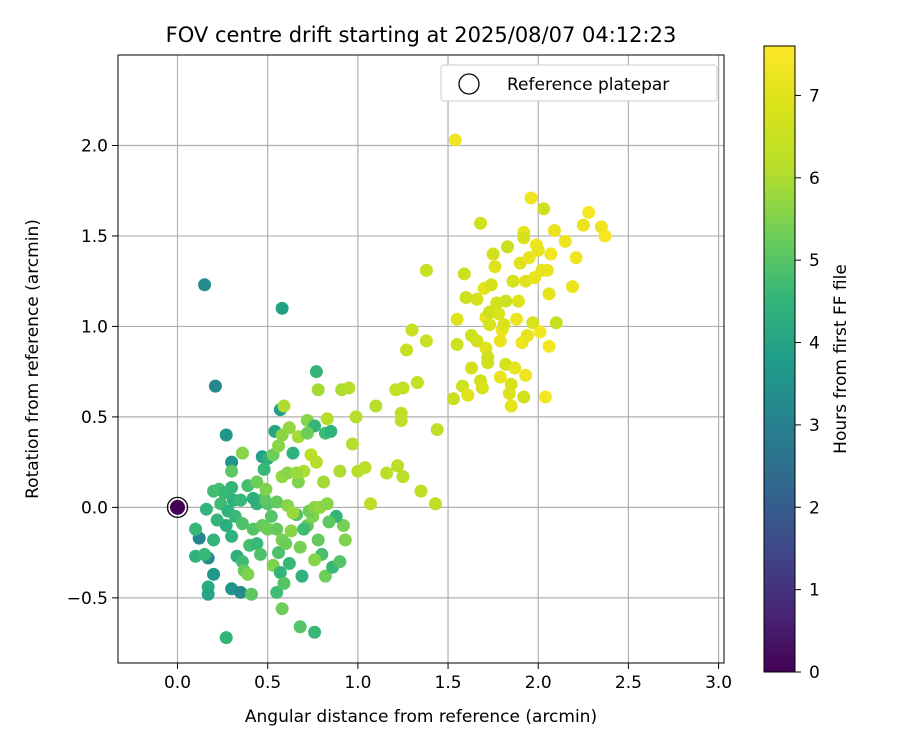  I want to click on legend-marker-icon, so click(469, 84).